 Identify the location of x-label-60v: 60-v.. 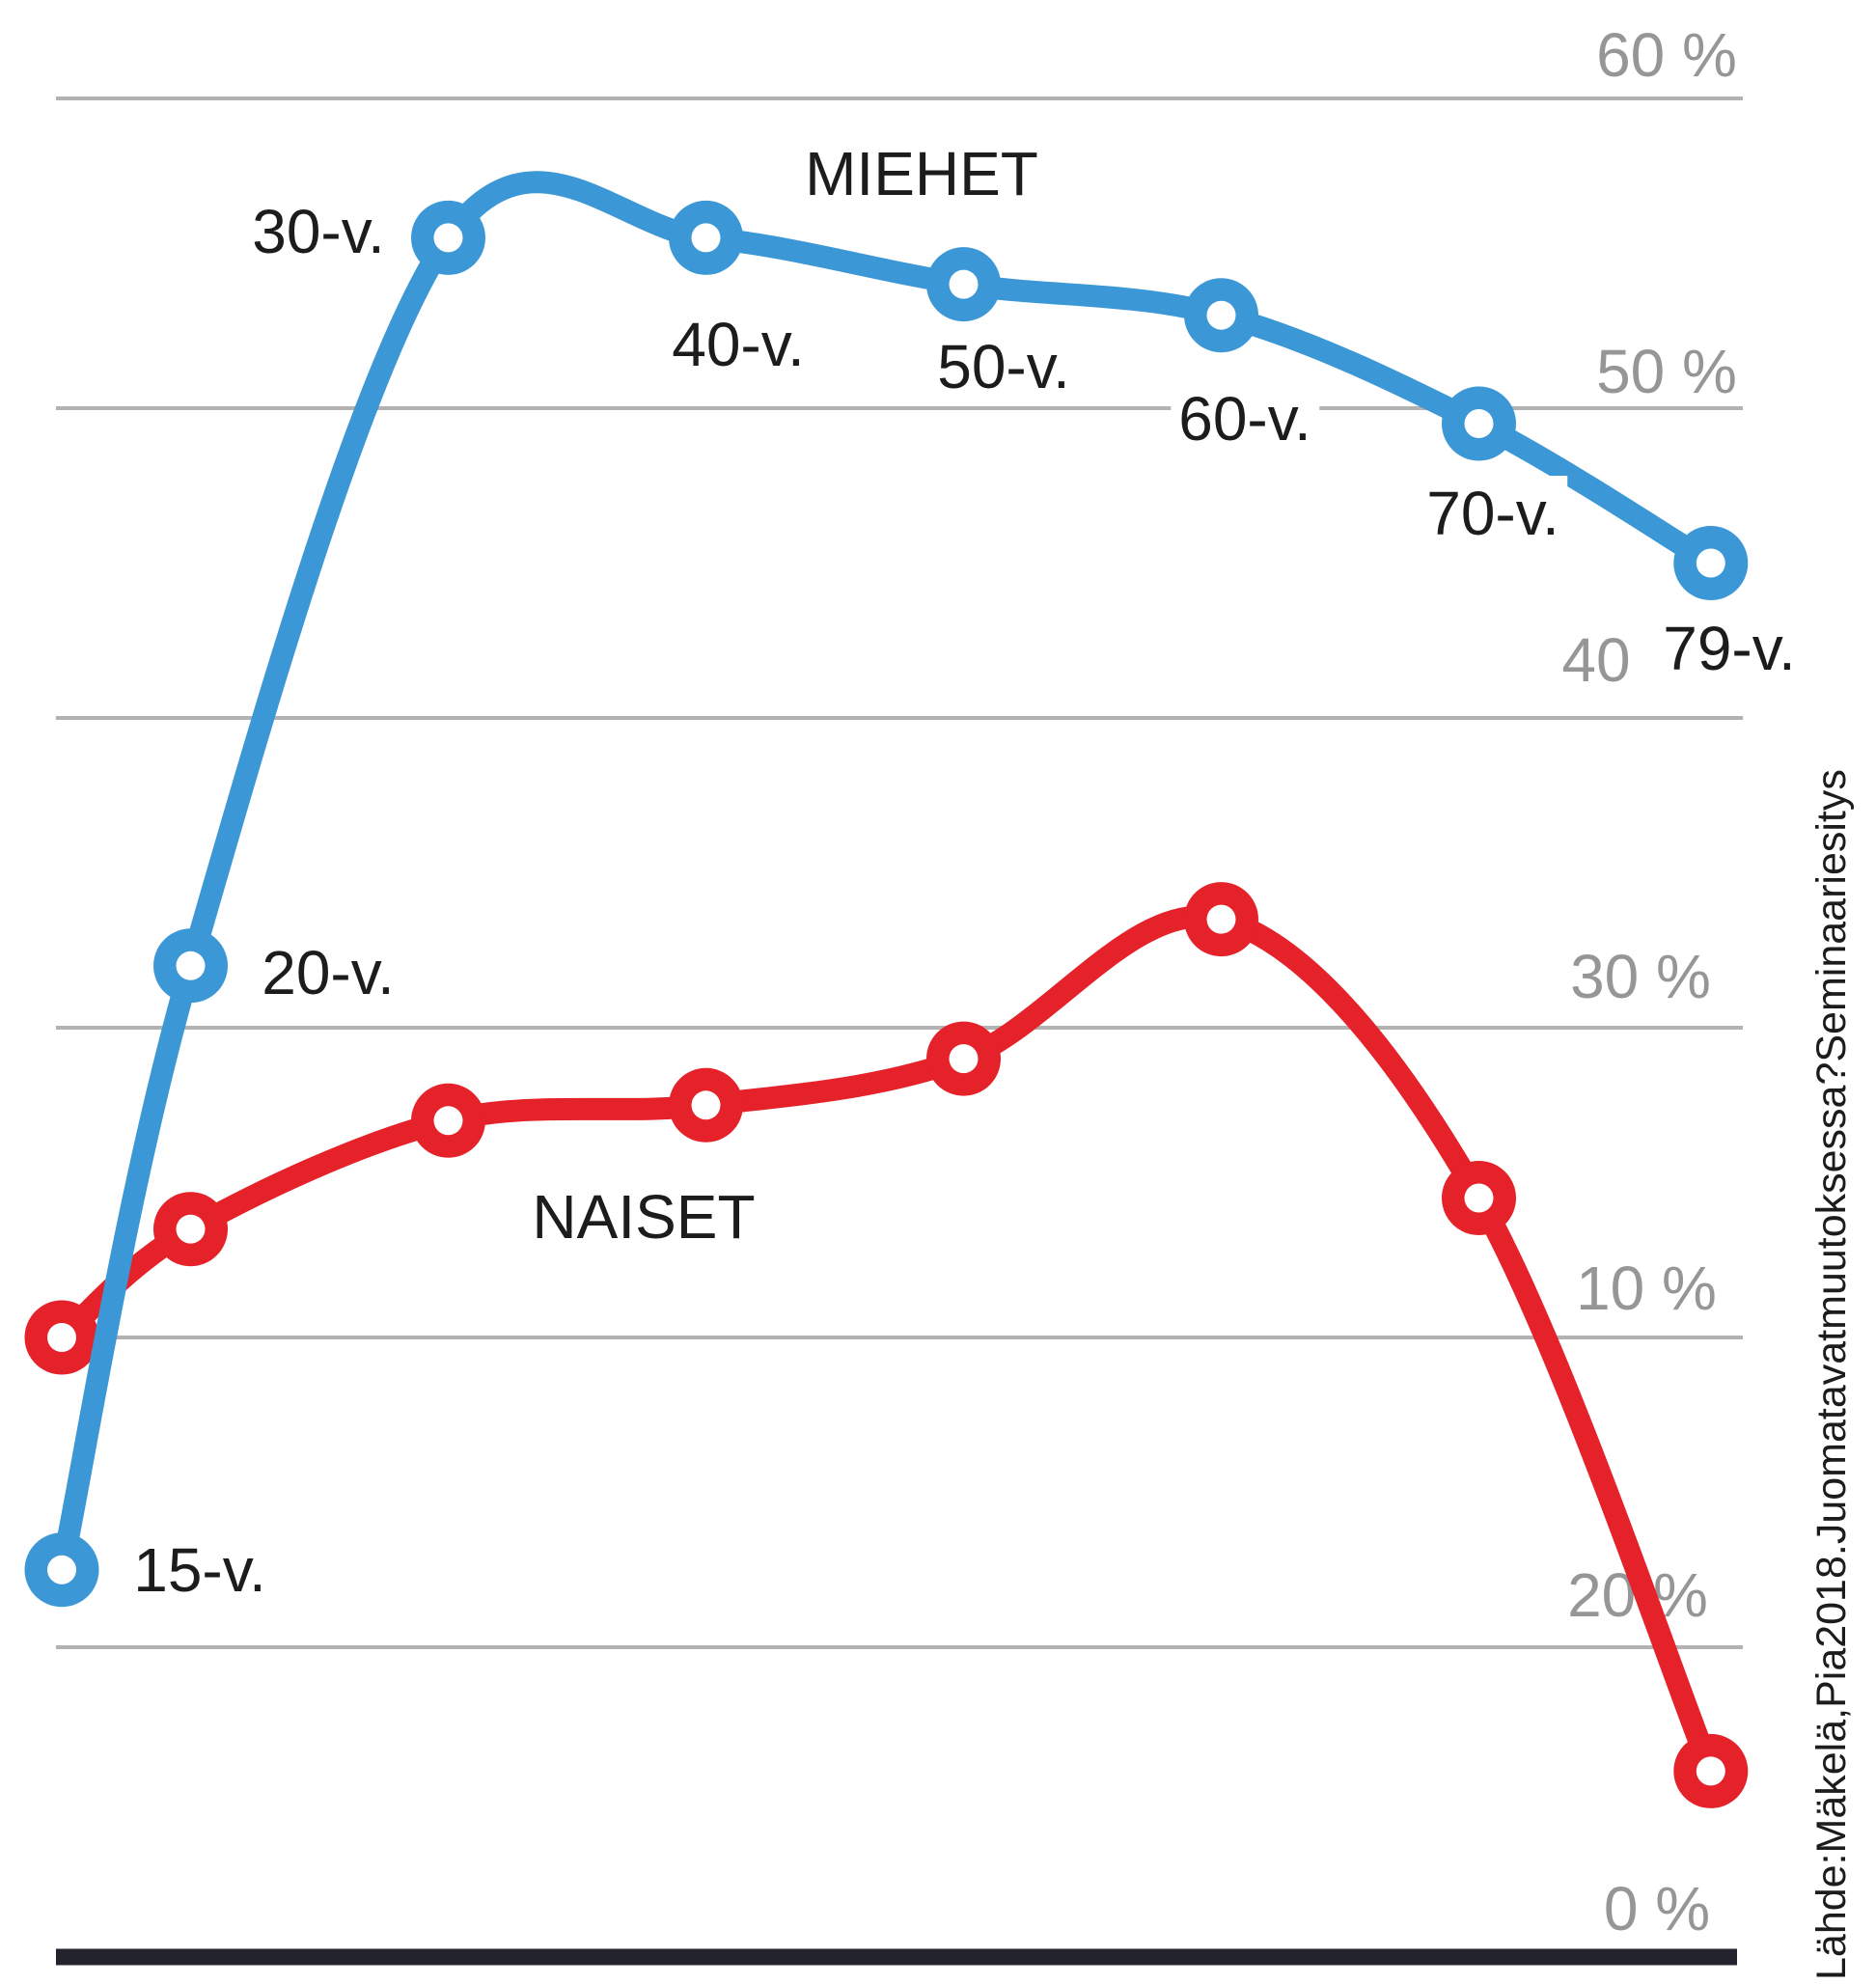
(1245, 419).